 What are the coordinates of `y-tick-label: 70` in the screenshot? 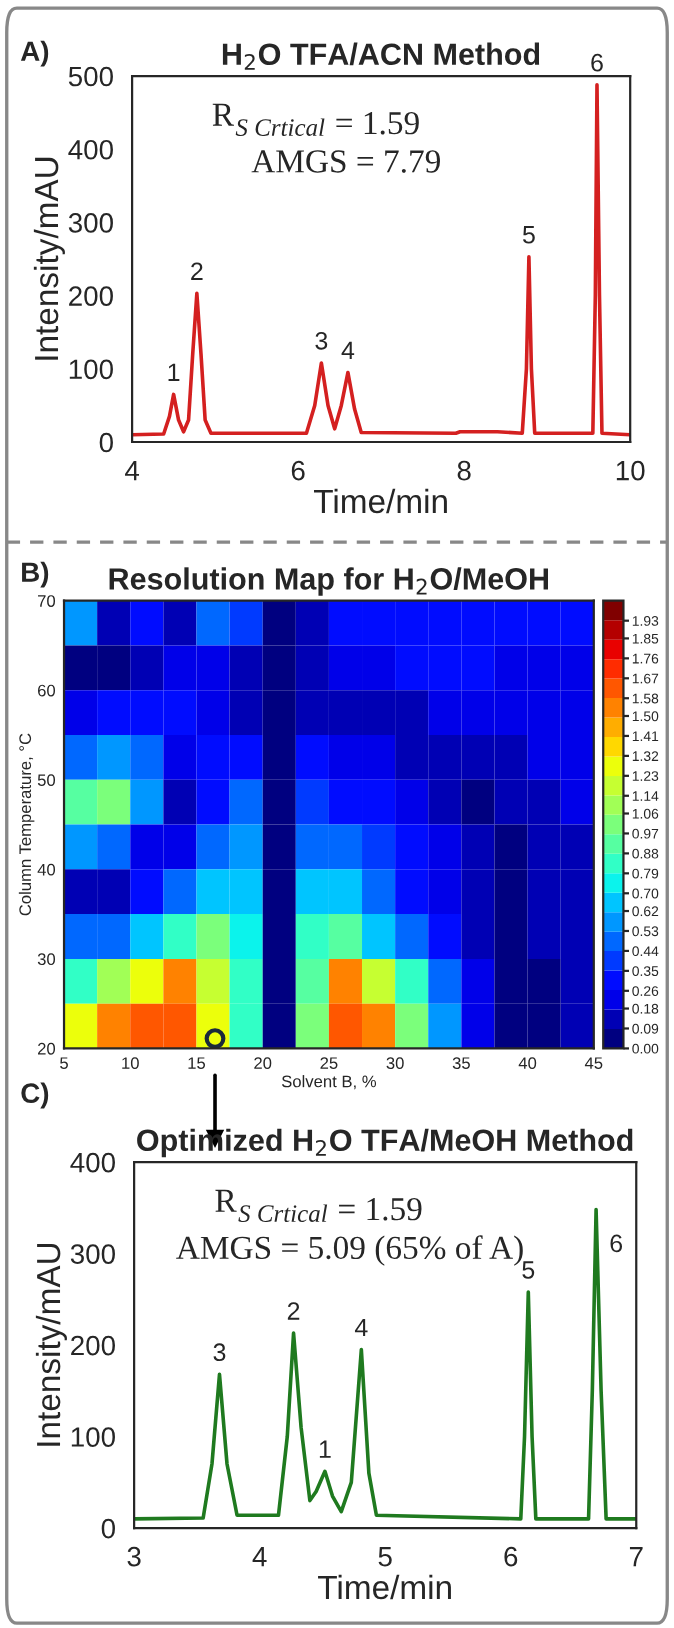 It's located at (47, 601).